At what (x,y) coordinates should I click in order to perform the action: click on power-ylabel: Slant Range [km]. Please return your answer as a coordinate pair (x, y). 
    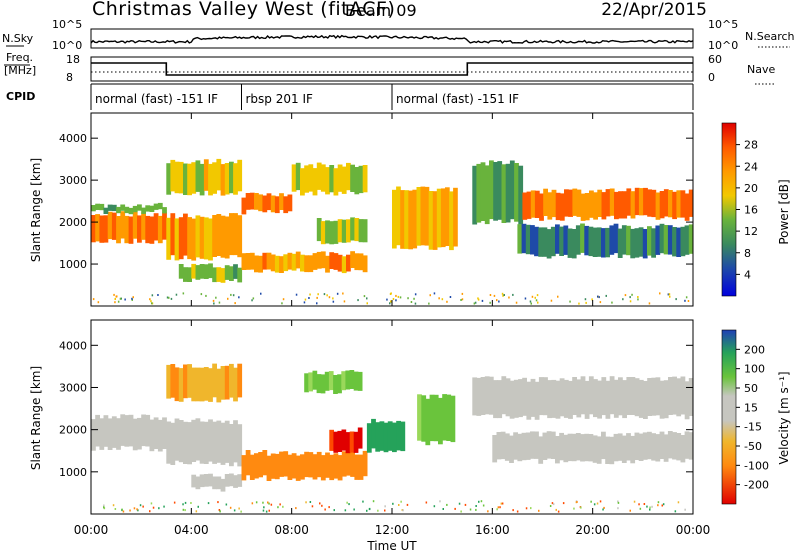
    Looking at the image, I should click on (36, 210).